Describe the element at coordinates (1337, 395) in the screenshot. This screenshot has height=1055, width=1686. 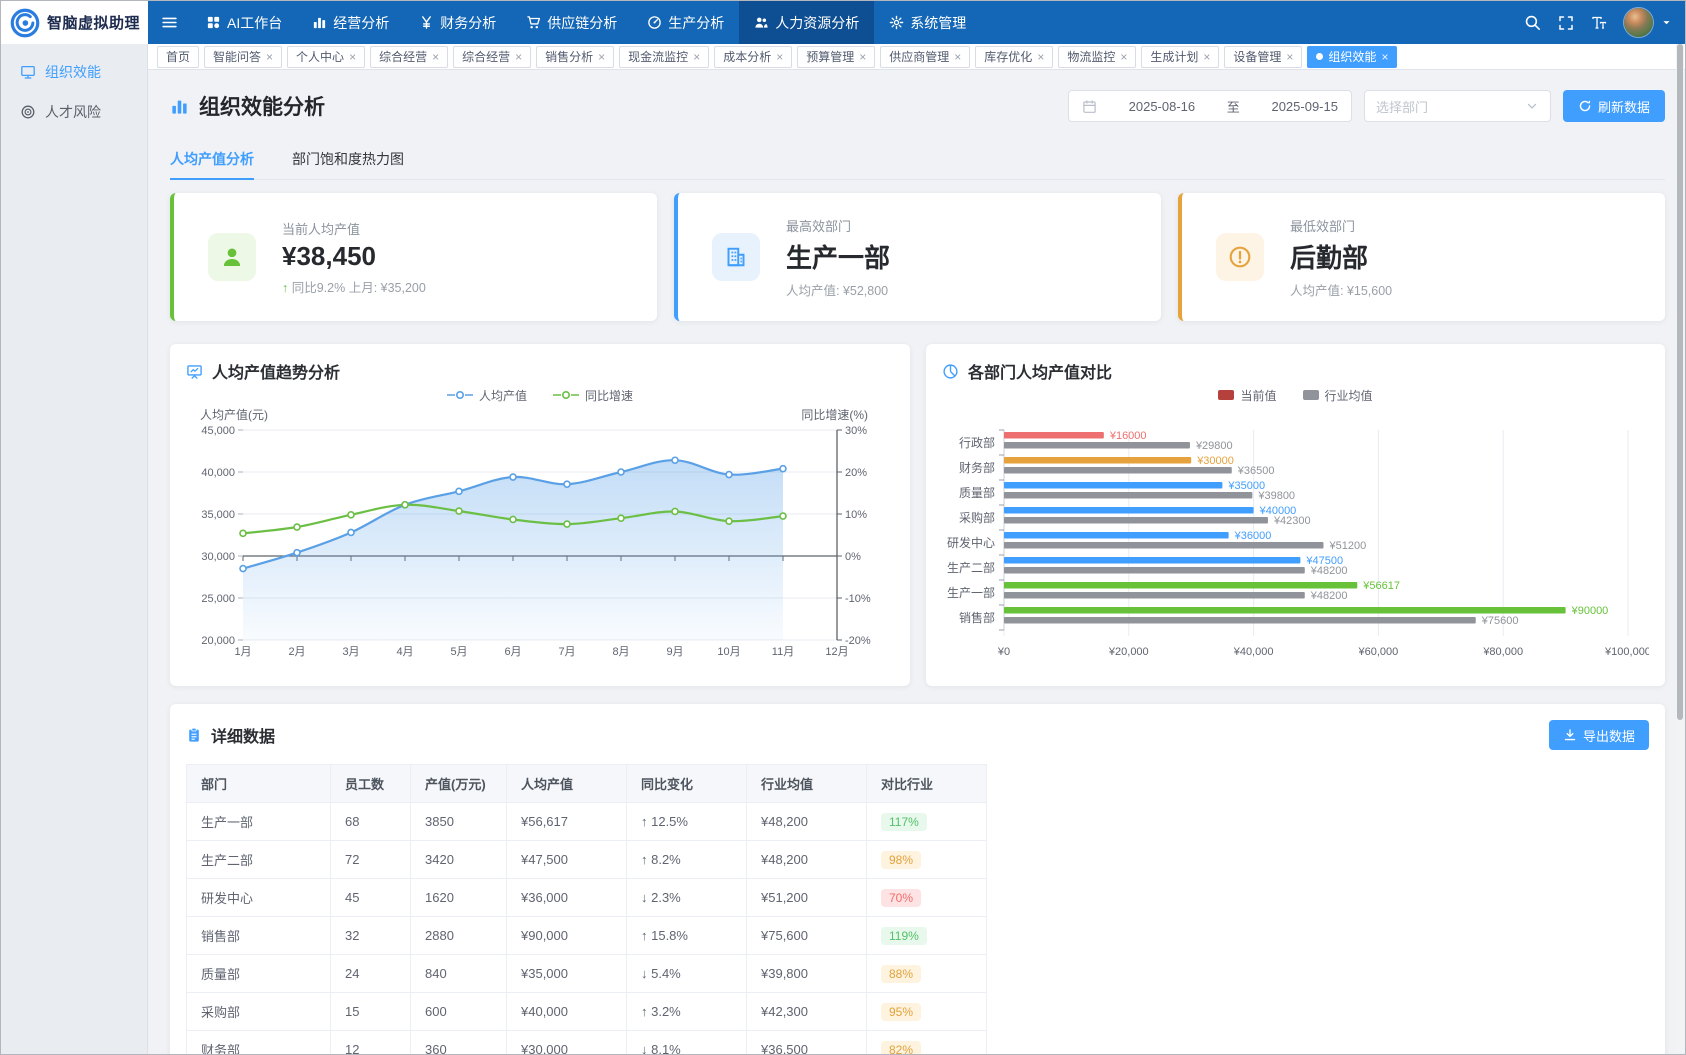
I see `legend-item-1: 行业均值` at that location.